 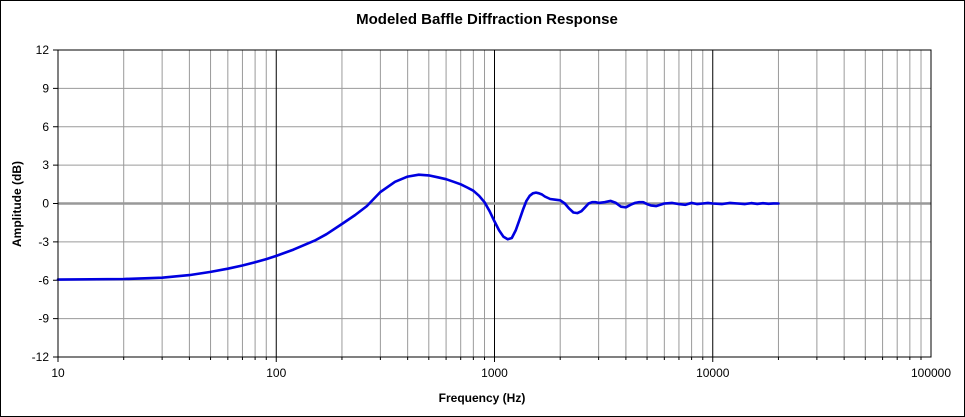 What do you see at coordinates (43, 50) in the screenshot?
I see `y-tick-label: 12` at bounding box center [43, 50].